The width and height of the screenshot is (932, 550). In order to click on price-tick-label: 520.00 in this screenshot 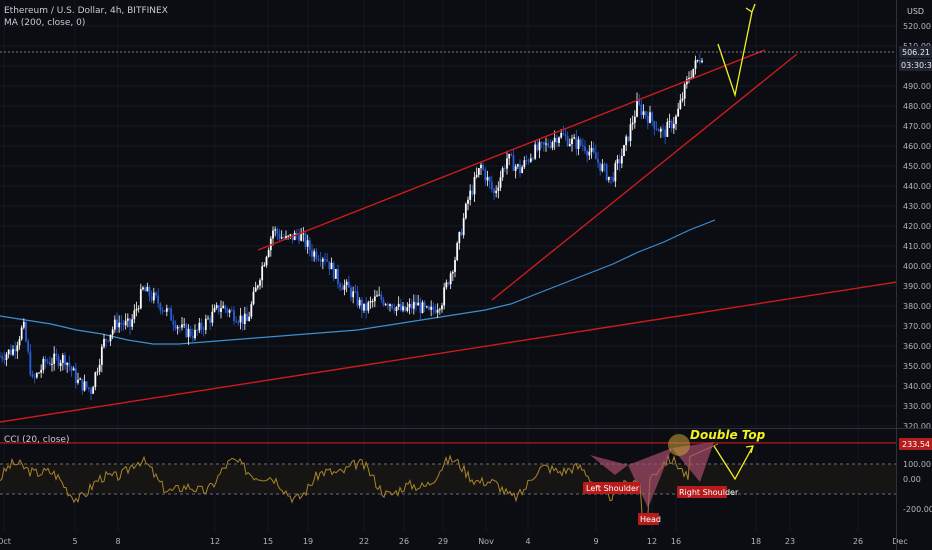, I will do `click(917, 26)`.